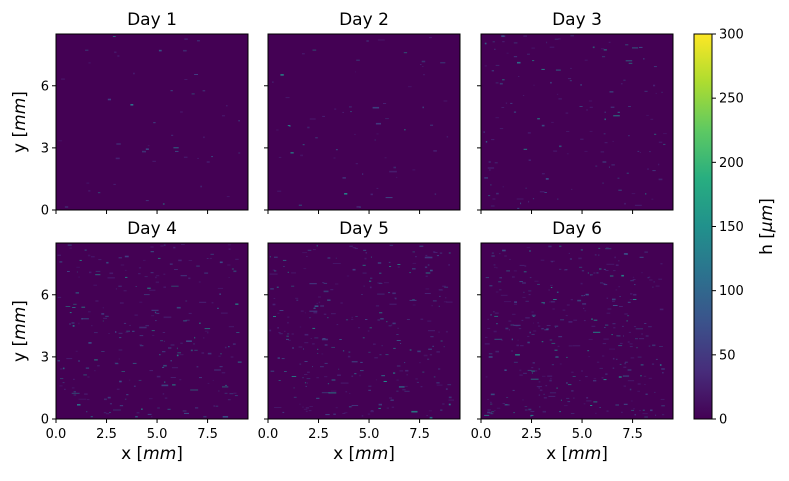  What do you see at coordinates (703, 226) in the screenshot?
I see `colorbar-gradient` at bounding box center [703, 226].